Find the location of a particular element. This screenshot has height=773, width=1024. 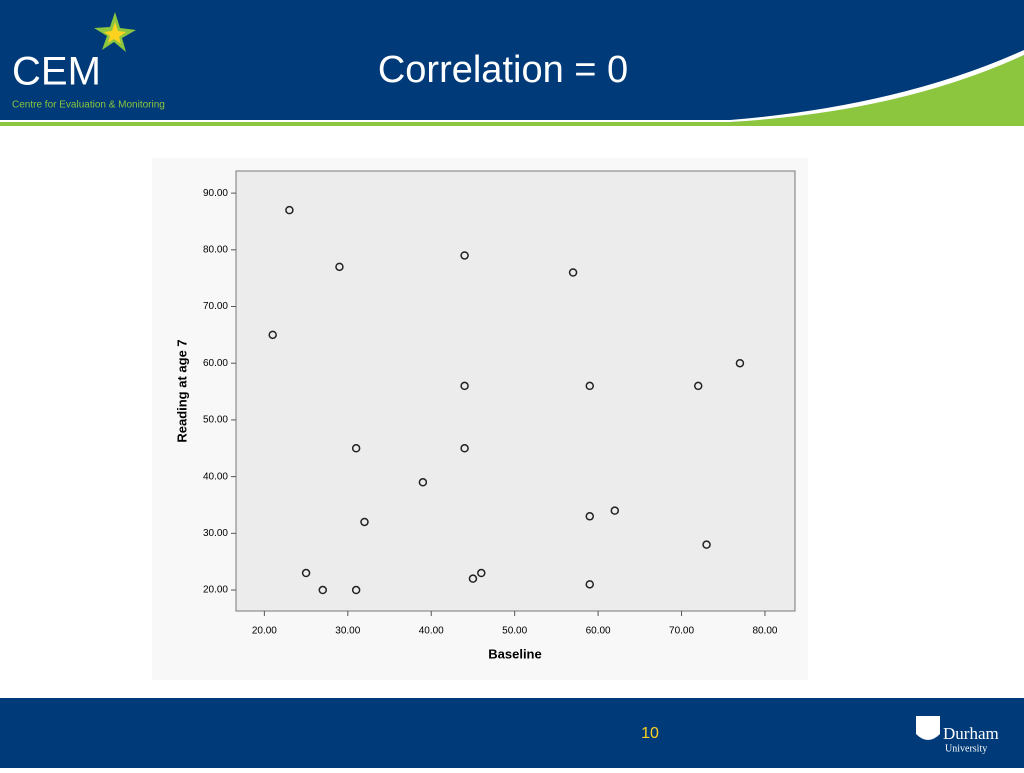

x-tick-label: 50.00 is located at coordinates (514, 631).